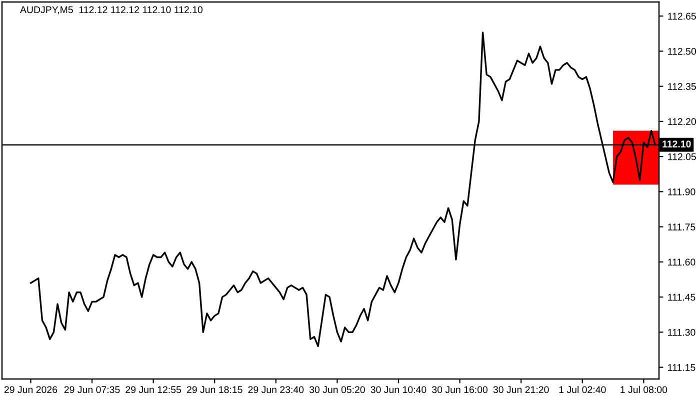 The width and height of the screenshot is (700, 400). What do you see at coordinates (337, 390) in the screenshot?
I see `x-tick-label: 30 Jun 05:20` at bounding box center [337, 390].